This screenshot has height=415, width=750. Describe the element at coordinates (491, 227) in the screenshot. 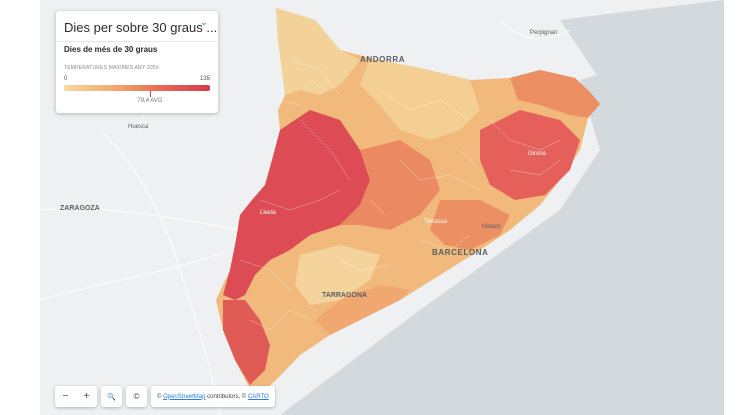

I see `label-mataro: Mataró` at that location.